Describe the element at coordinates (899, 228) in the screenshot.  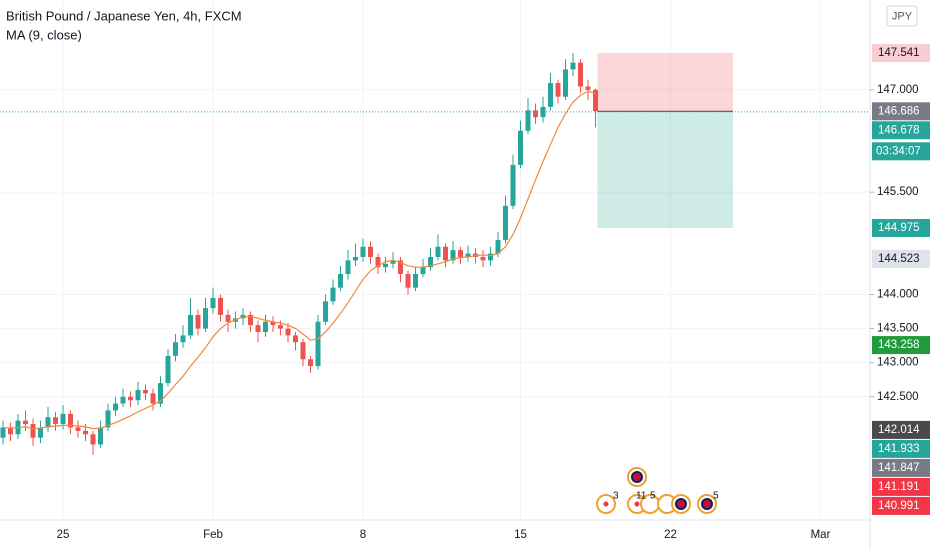
I see `price-label: 144.975` at that location.